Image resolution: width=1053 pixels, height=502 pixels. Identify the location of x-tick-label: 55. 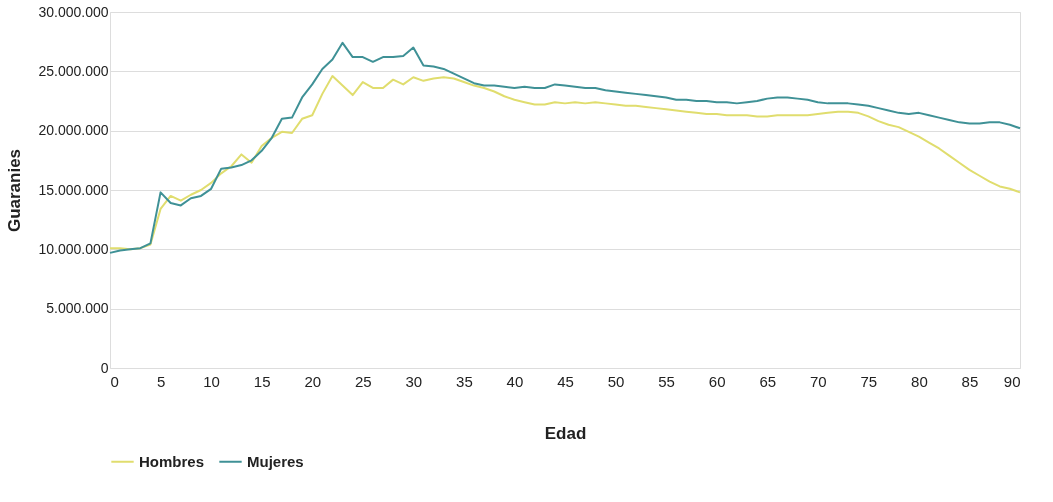
(666, 381).